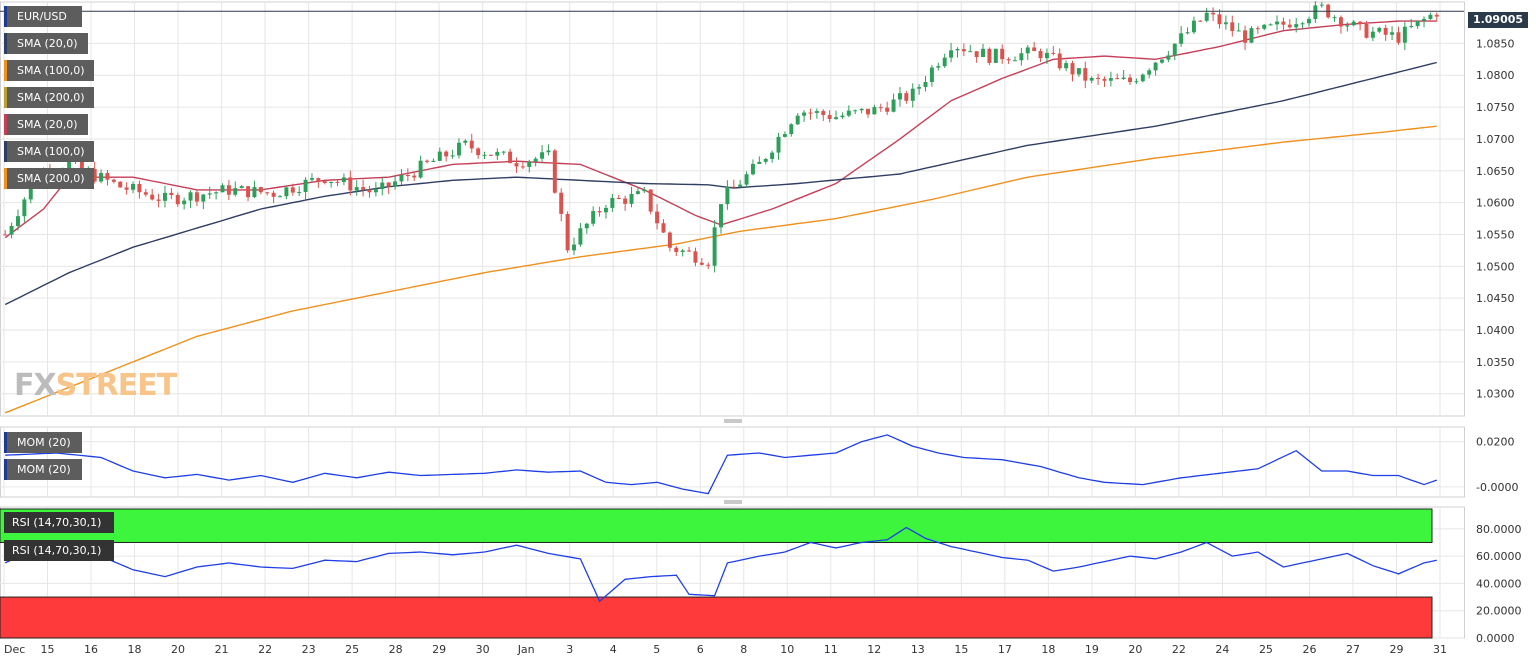  Describe the element at coordinates (483, 649) in the screenshot. I see `x-tick-label: 30` at that location.